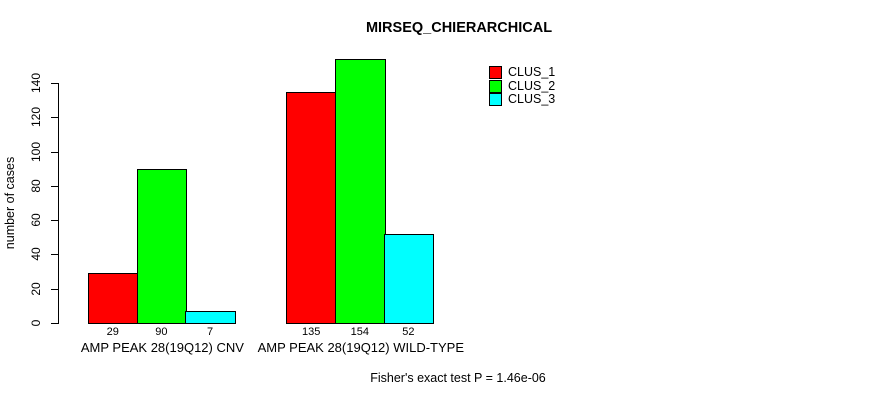 This screenshot has width=890, height=400. What do you see at coordinates (58, 203) in the screenshot?
I see `y-axis-line` at bounding box center [58, 203].